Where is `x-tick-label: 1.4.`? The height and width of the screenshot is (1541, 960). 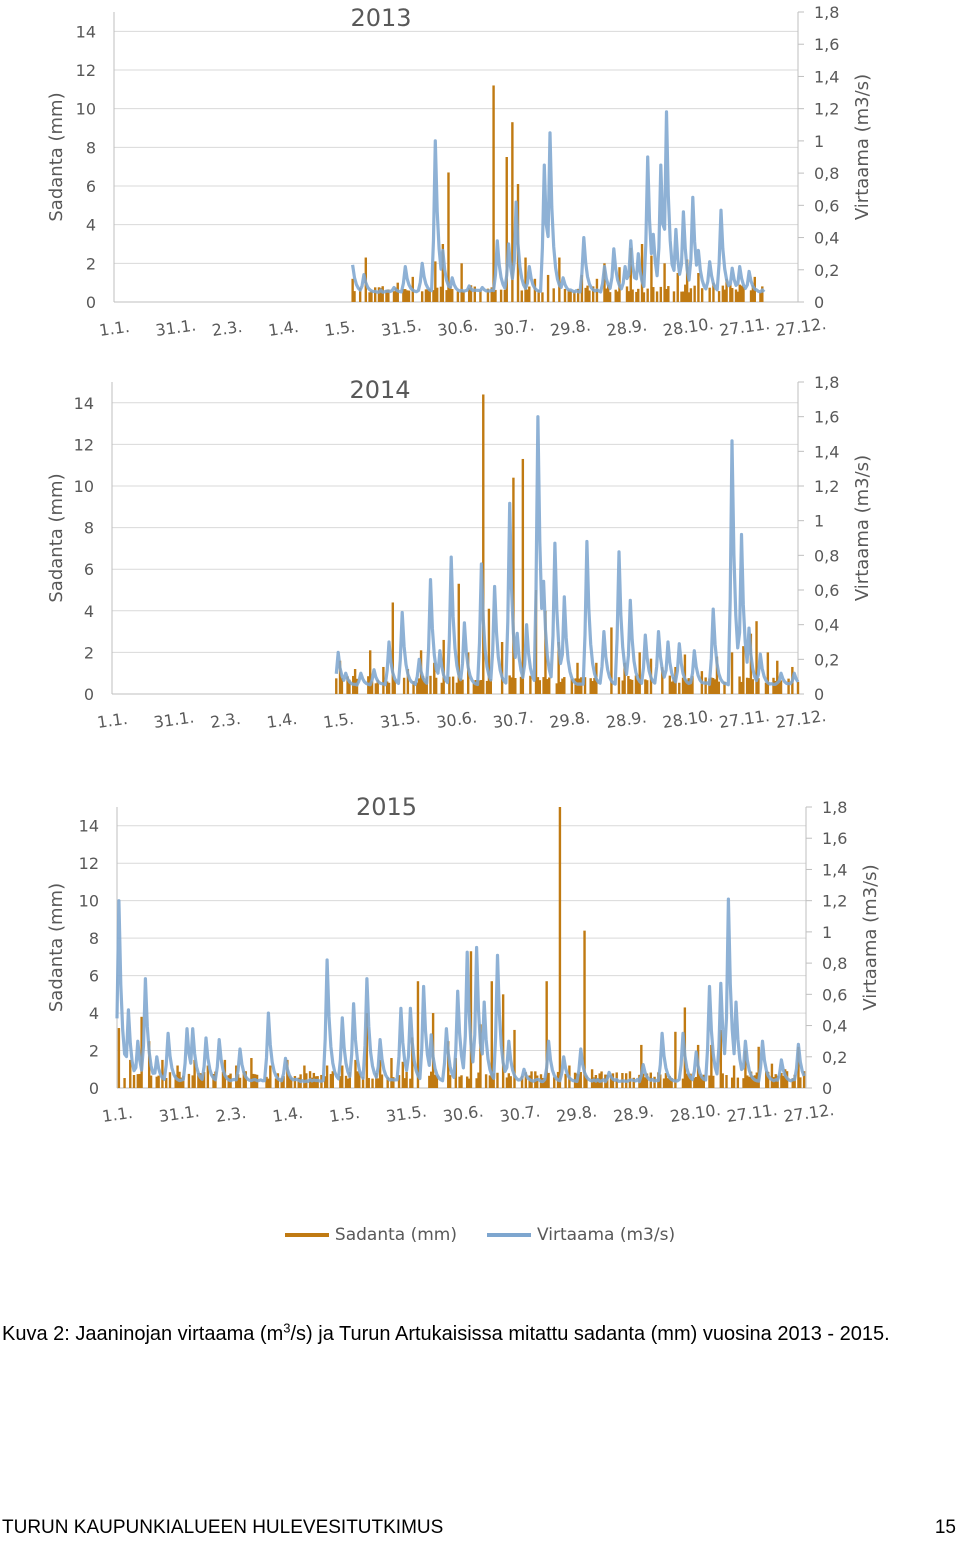 x-tick-label: 1.4. is located at coordinates (282, 720).